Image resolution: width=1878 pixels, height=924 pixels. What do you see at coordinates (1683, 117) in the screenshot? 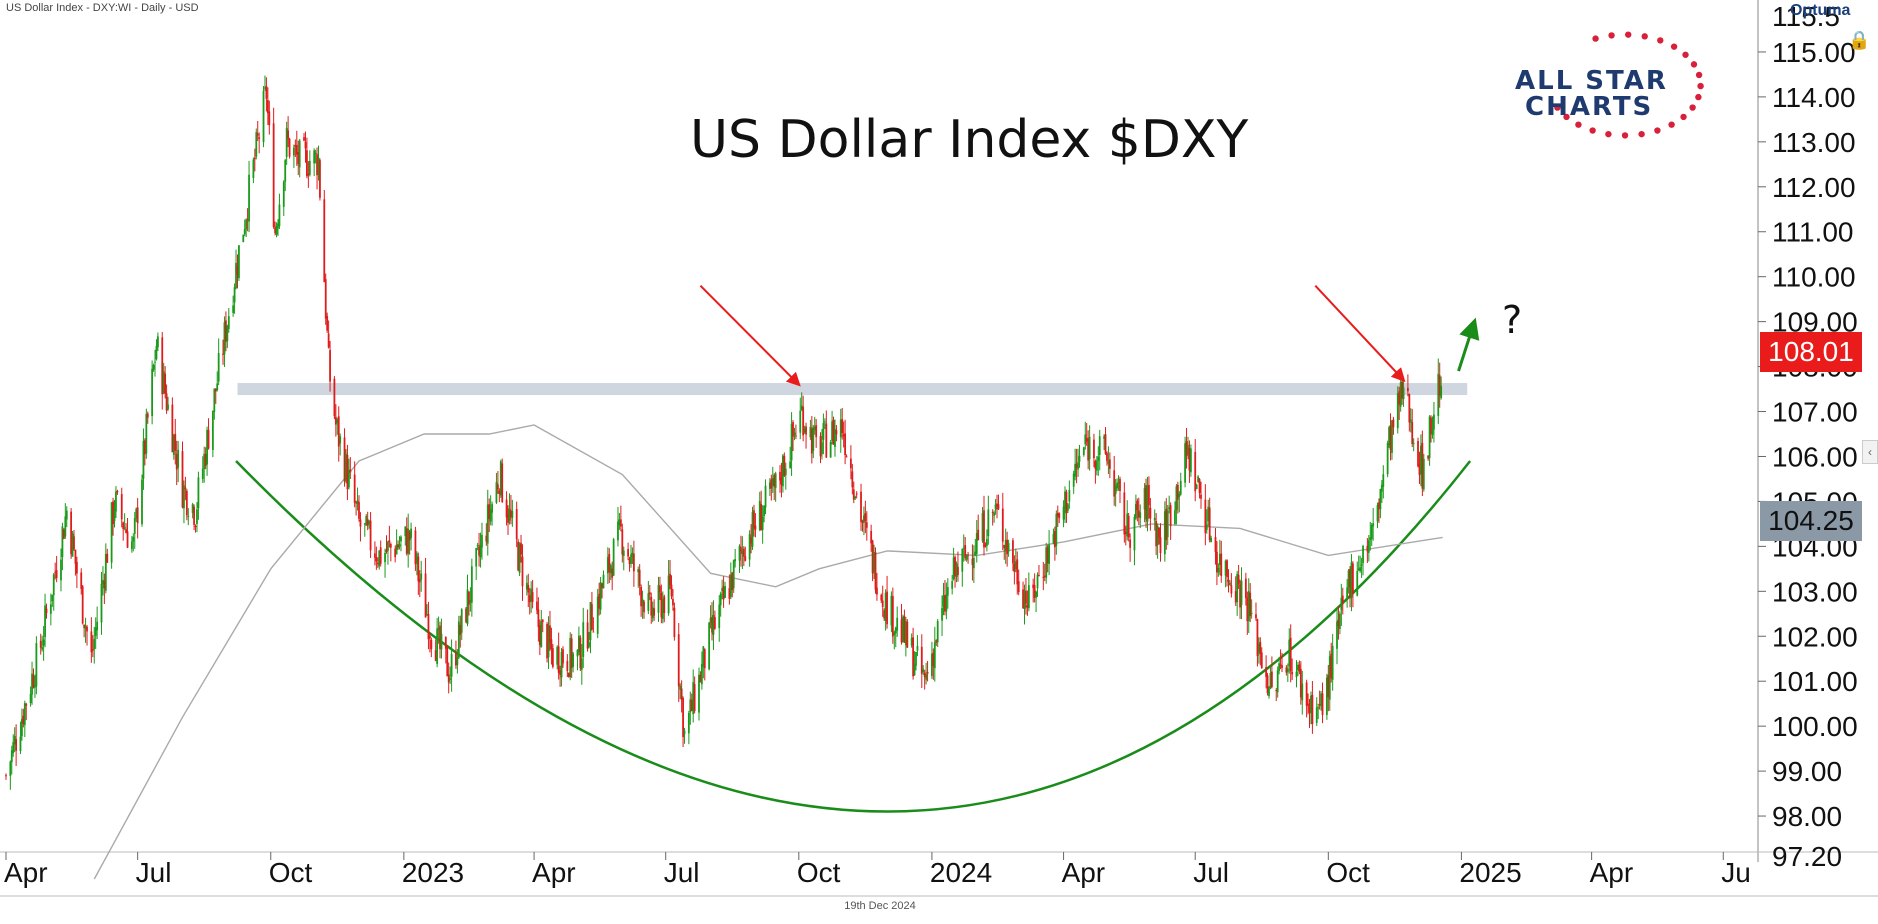
I see `logo-star` at bounding box center [1683, 117].